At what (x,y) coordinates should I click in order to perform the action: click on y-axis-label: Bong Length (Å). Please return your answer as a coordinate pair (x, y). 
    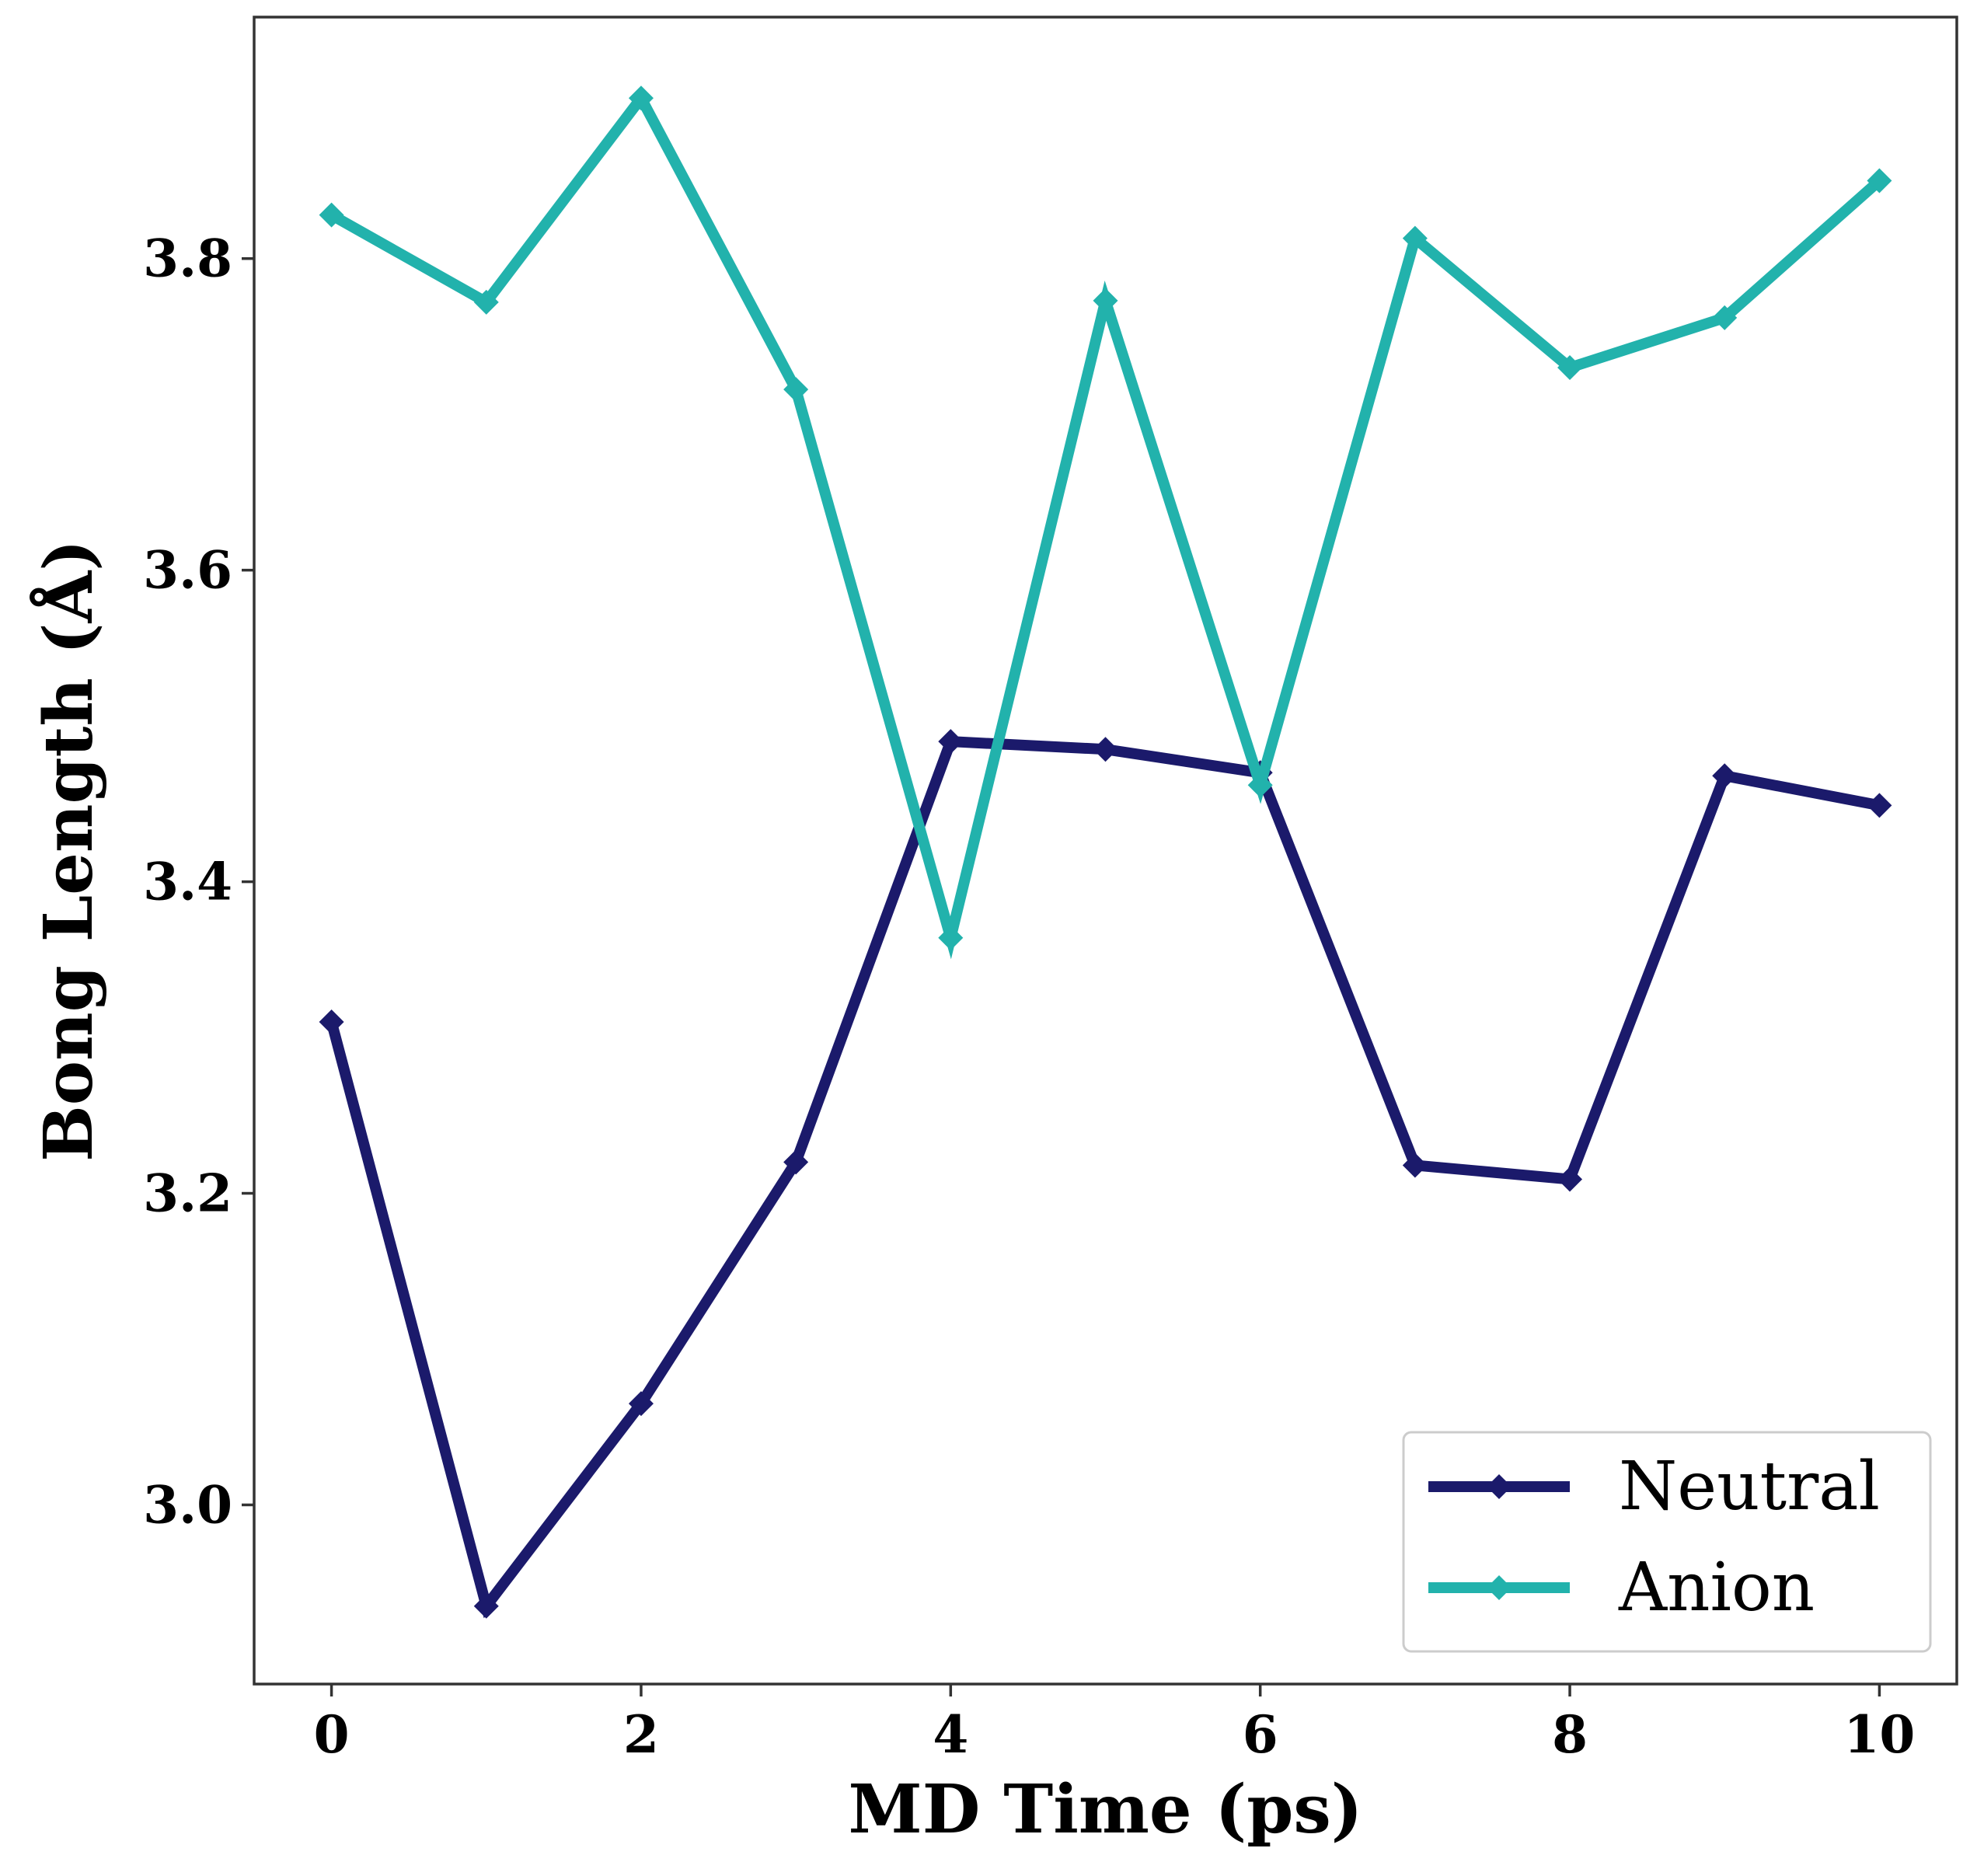
    Looking at the image, I should click on (69, 851).